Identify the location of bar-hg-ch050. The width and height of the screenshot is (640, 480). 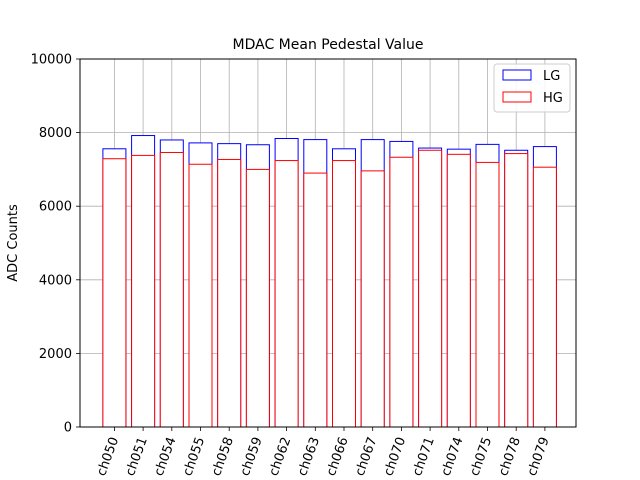
(114, 293).